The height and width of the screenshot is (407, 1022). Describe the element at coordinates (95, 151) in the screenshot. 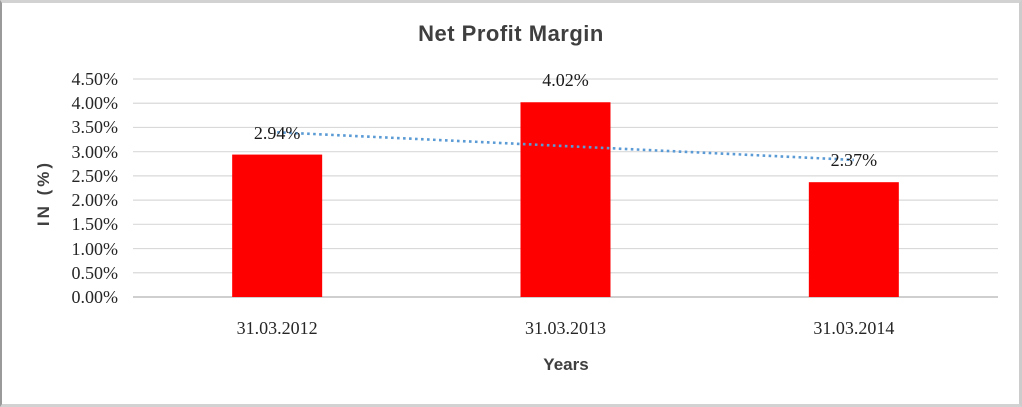

I see `y-tick-label: 3.00%` at that location.